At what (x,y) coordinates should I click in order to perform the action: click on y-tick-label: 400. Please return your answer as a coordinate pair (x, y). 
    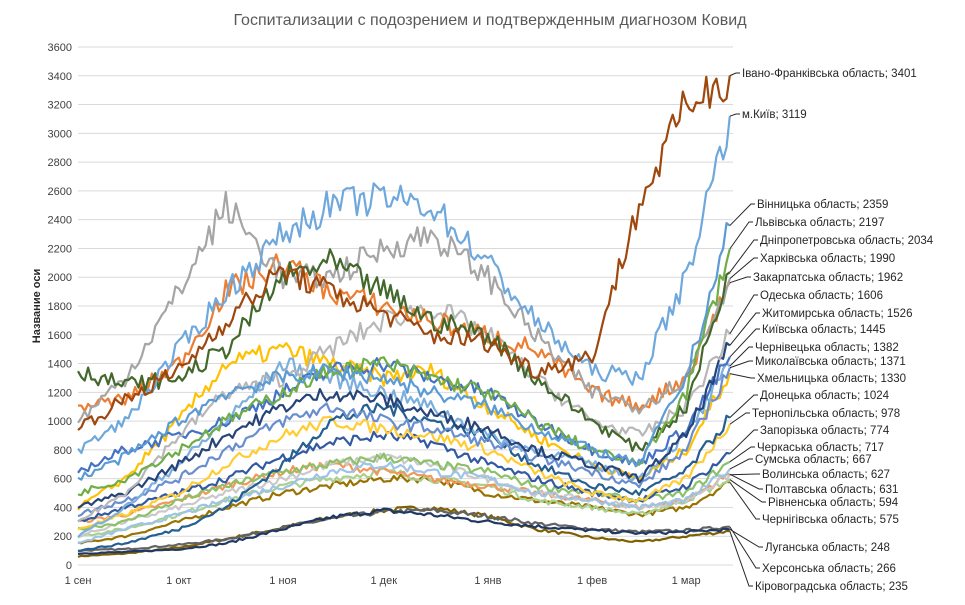
    Looking at the image, I should click on (63, 508).